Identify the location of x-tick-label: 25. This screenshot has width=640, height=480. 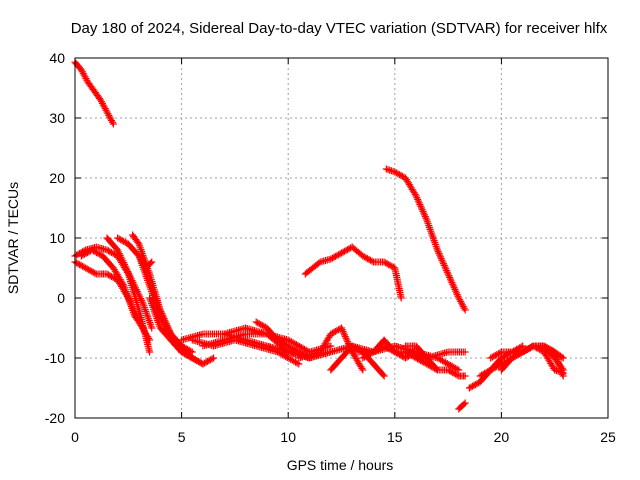
(608, 437).